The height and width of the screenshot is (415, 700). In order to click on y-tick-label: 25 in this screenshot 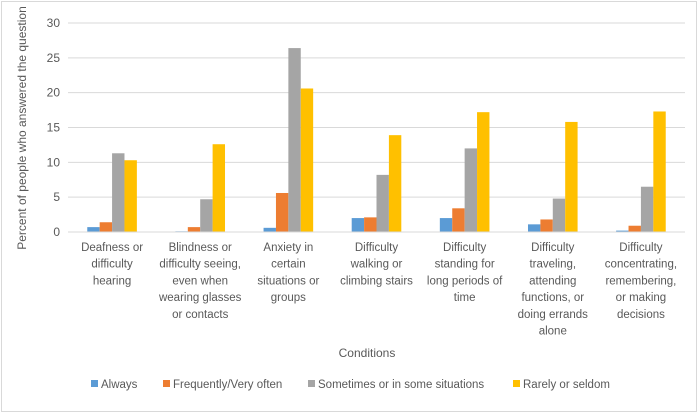, I will do `click(54, 58)`.